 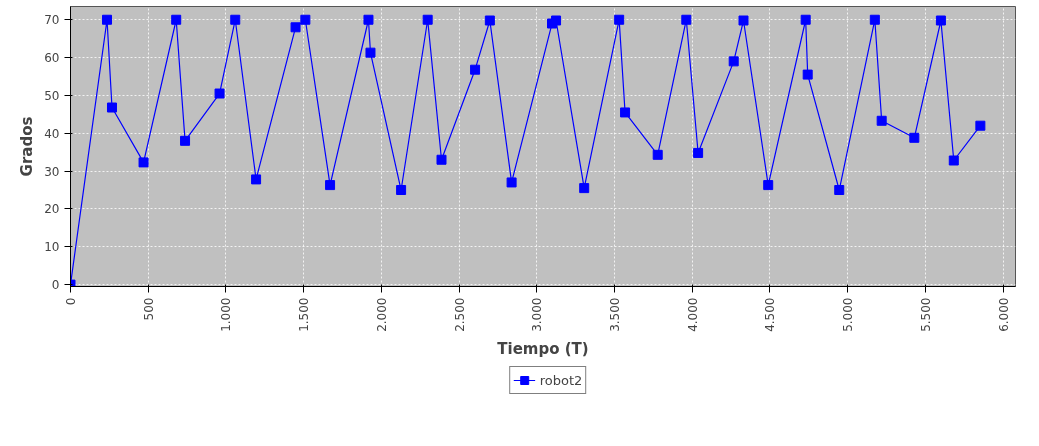 I want to click on x-tick-label: 500, so click(x=148, y=309).